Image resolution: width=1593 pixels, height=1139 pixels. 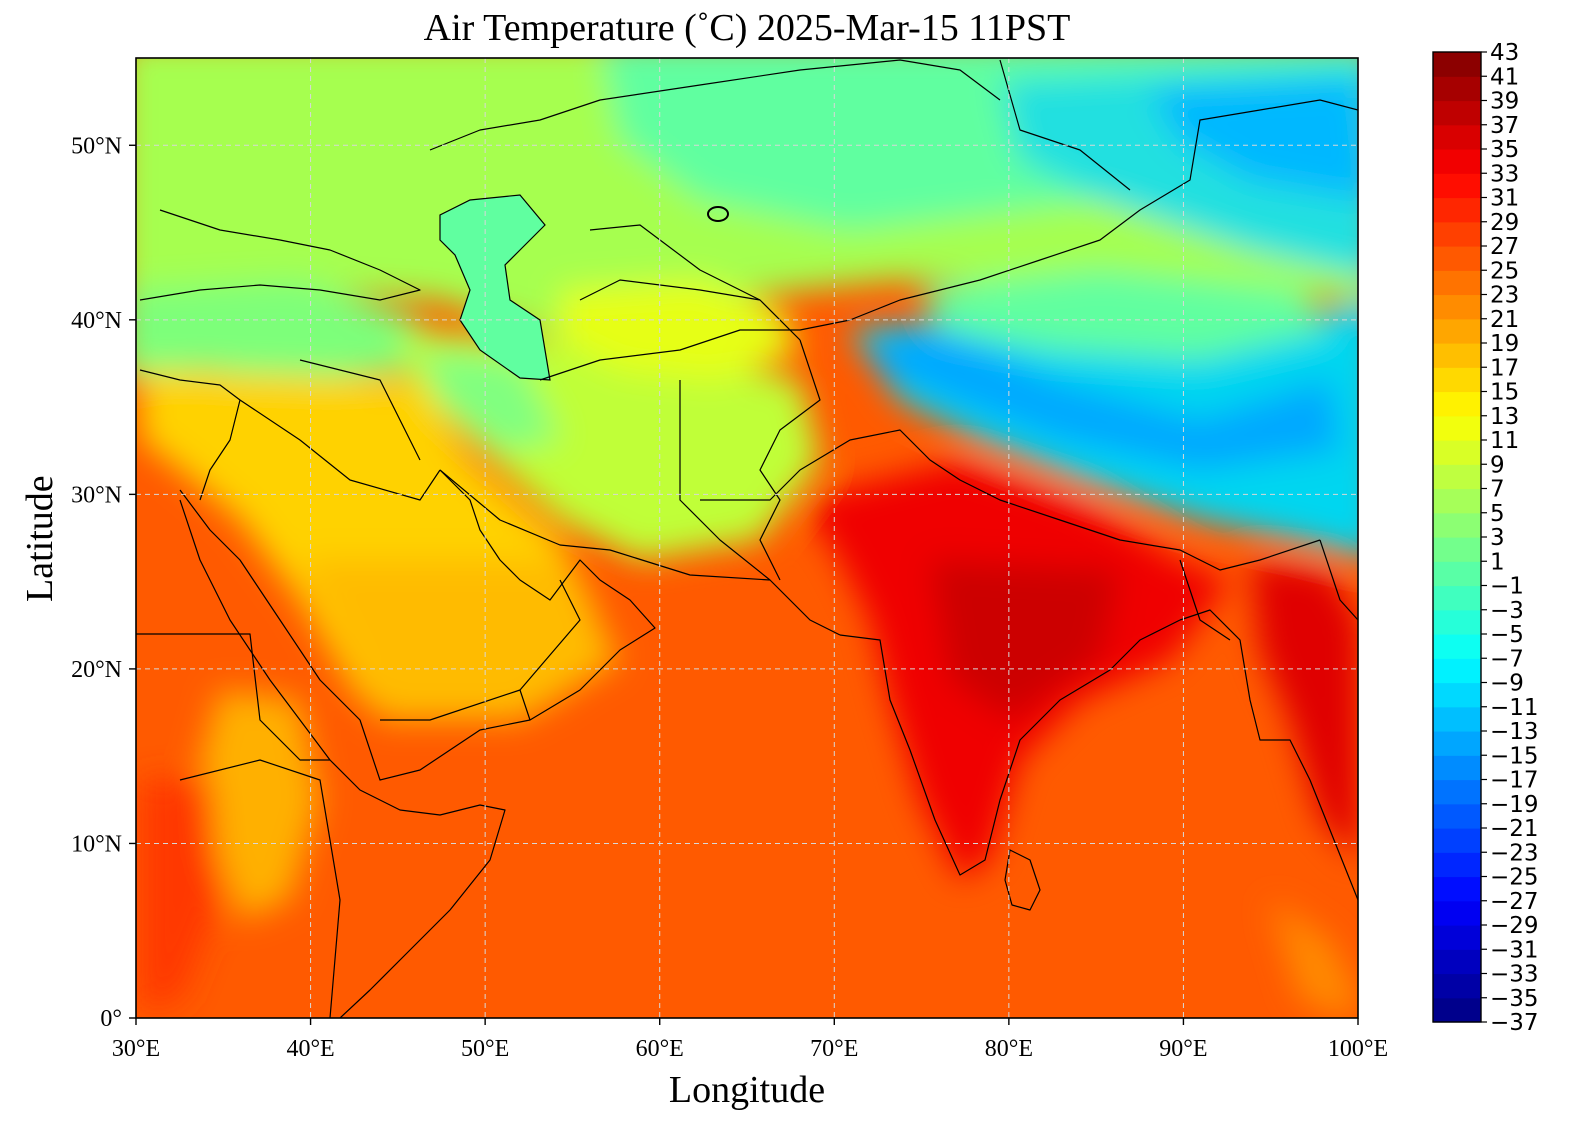 I want to click on x-tick-label: 90°E, so click(x=1183, y=1049).